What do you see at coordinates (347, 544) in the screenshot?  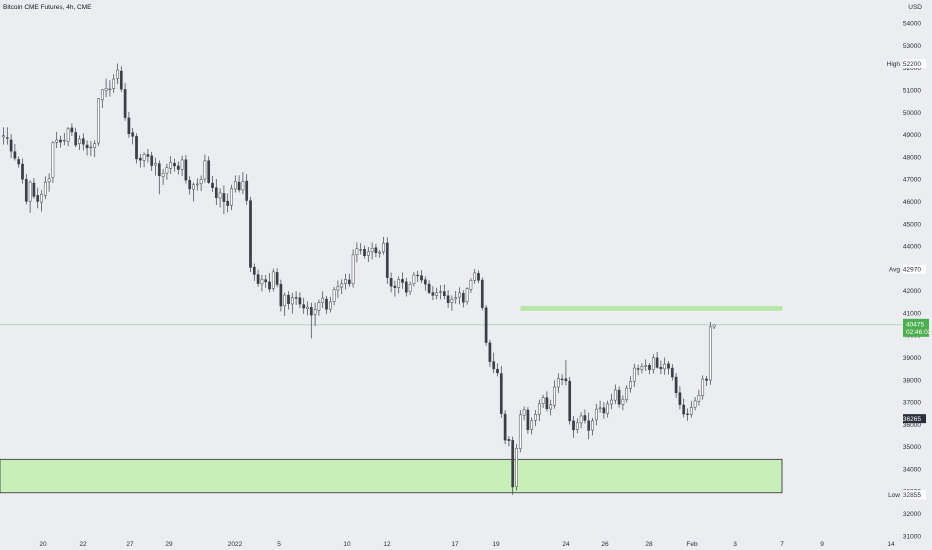 I see `x-tick-label: 10` at bounding box center [347, 544].